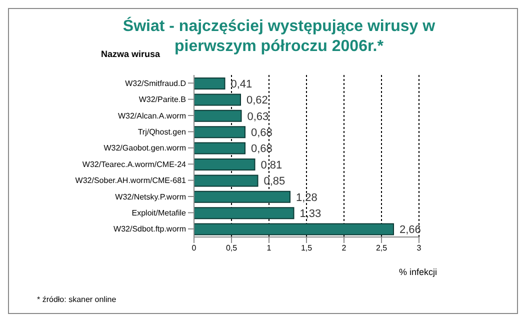 The image size is (528, 324). Describe the element at coordinates (258, 116) in the screenshot. I see `data-label: 0,63` at that location.